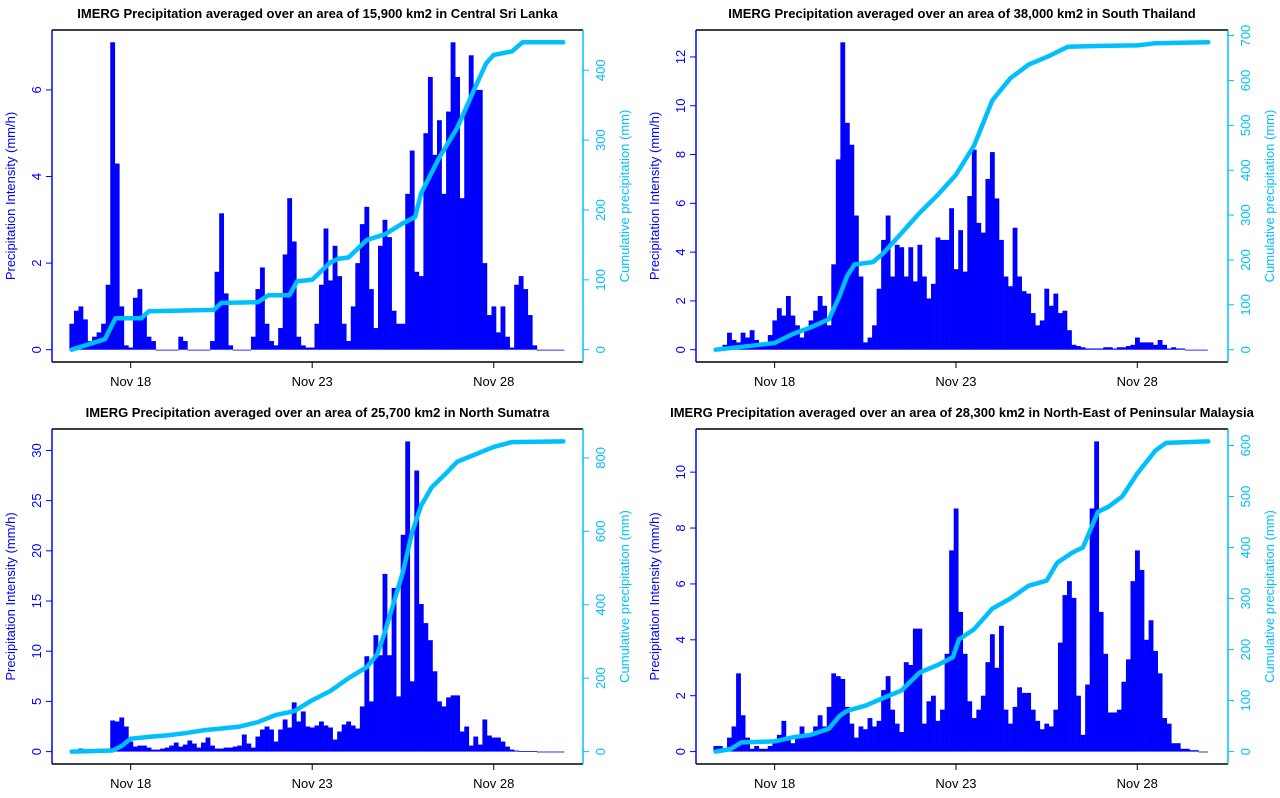 This screenshot has height=798, width=1280. I want to click on y-right-axis-label: Cumulative precipitation (mm), so click(624, 596).